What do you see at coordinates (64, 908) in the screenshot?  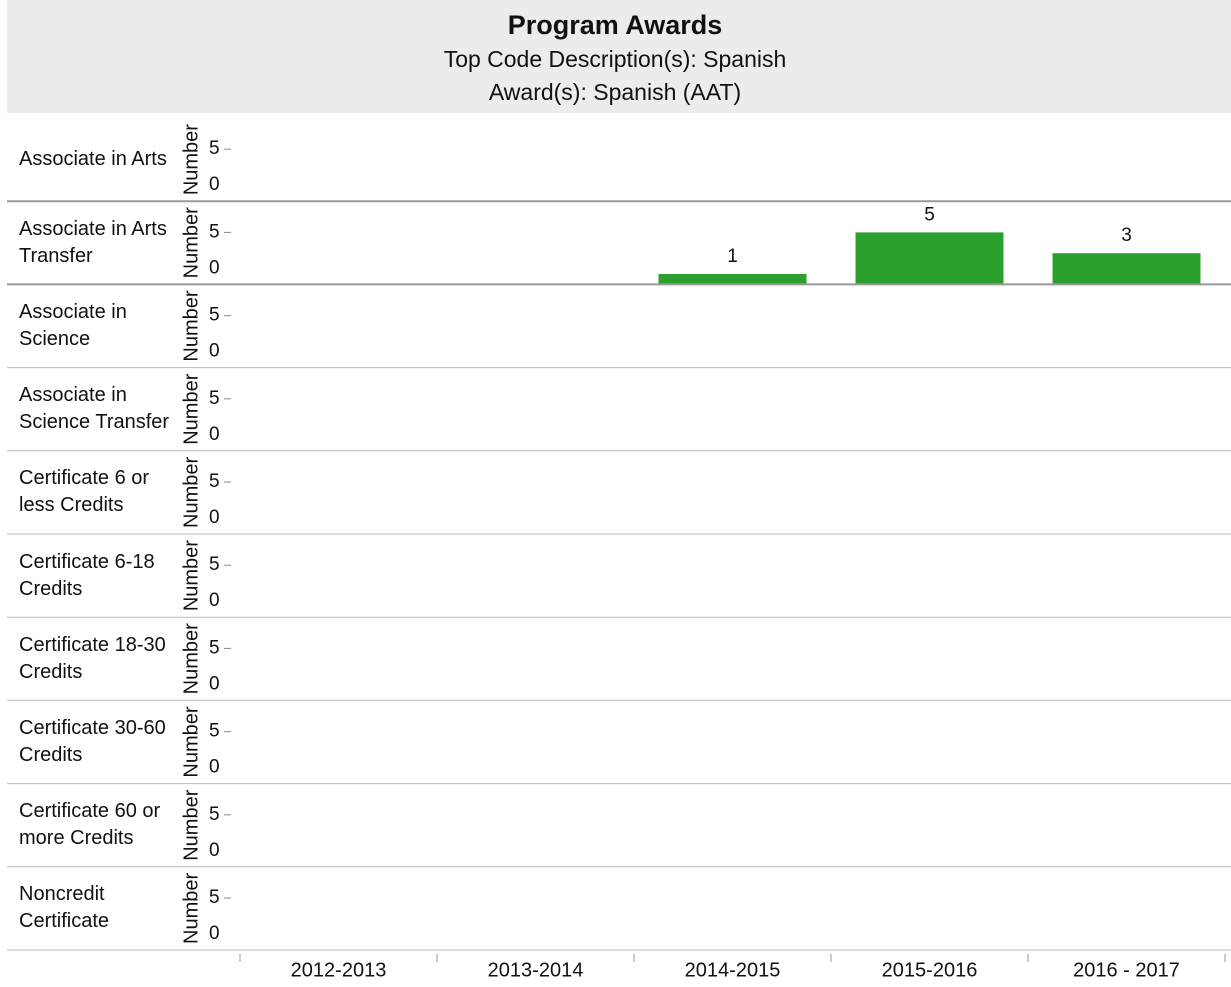 I see `row-label: Noncredit Certificate` at bounding box center [64, 908].